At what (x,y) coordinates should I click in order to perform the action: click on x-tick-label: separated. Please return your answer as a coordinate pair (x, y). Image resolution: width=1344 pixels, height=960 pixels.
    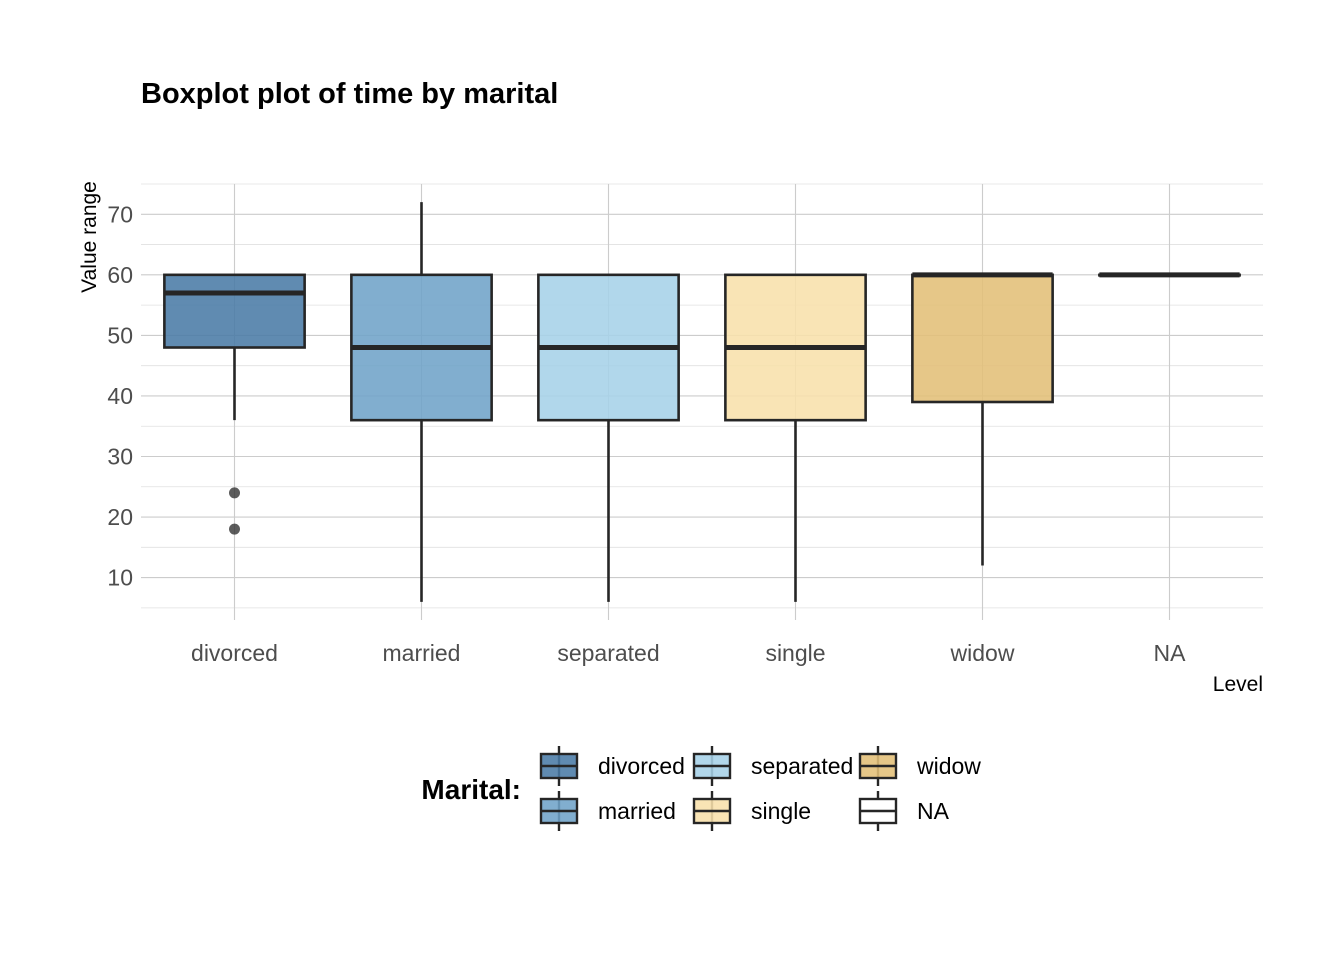
    Looking at the image, I should click on (608, 653).